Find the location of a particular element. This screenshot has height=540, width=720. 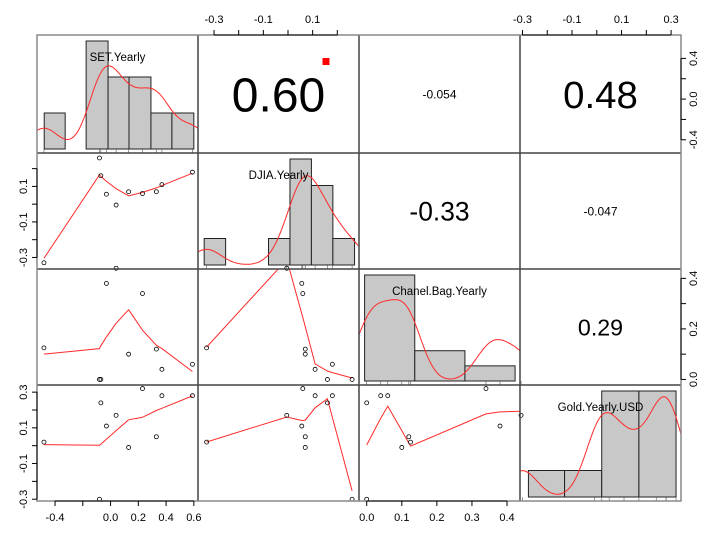

histogram-panel-SET.Yearly: SET.Yearly is located at coordinates (117, 96).